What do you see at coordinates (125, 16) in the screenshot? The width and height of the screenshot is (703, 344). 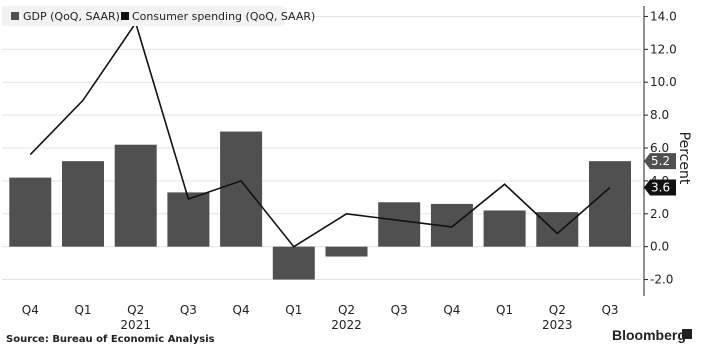 I see `legend-swatch-consumer-spending` at bounding box center [125, 16].